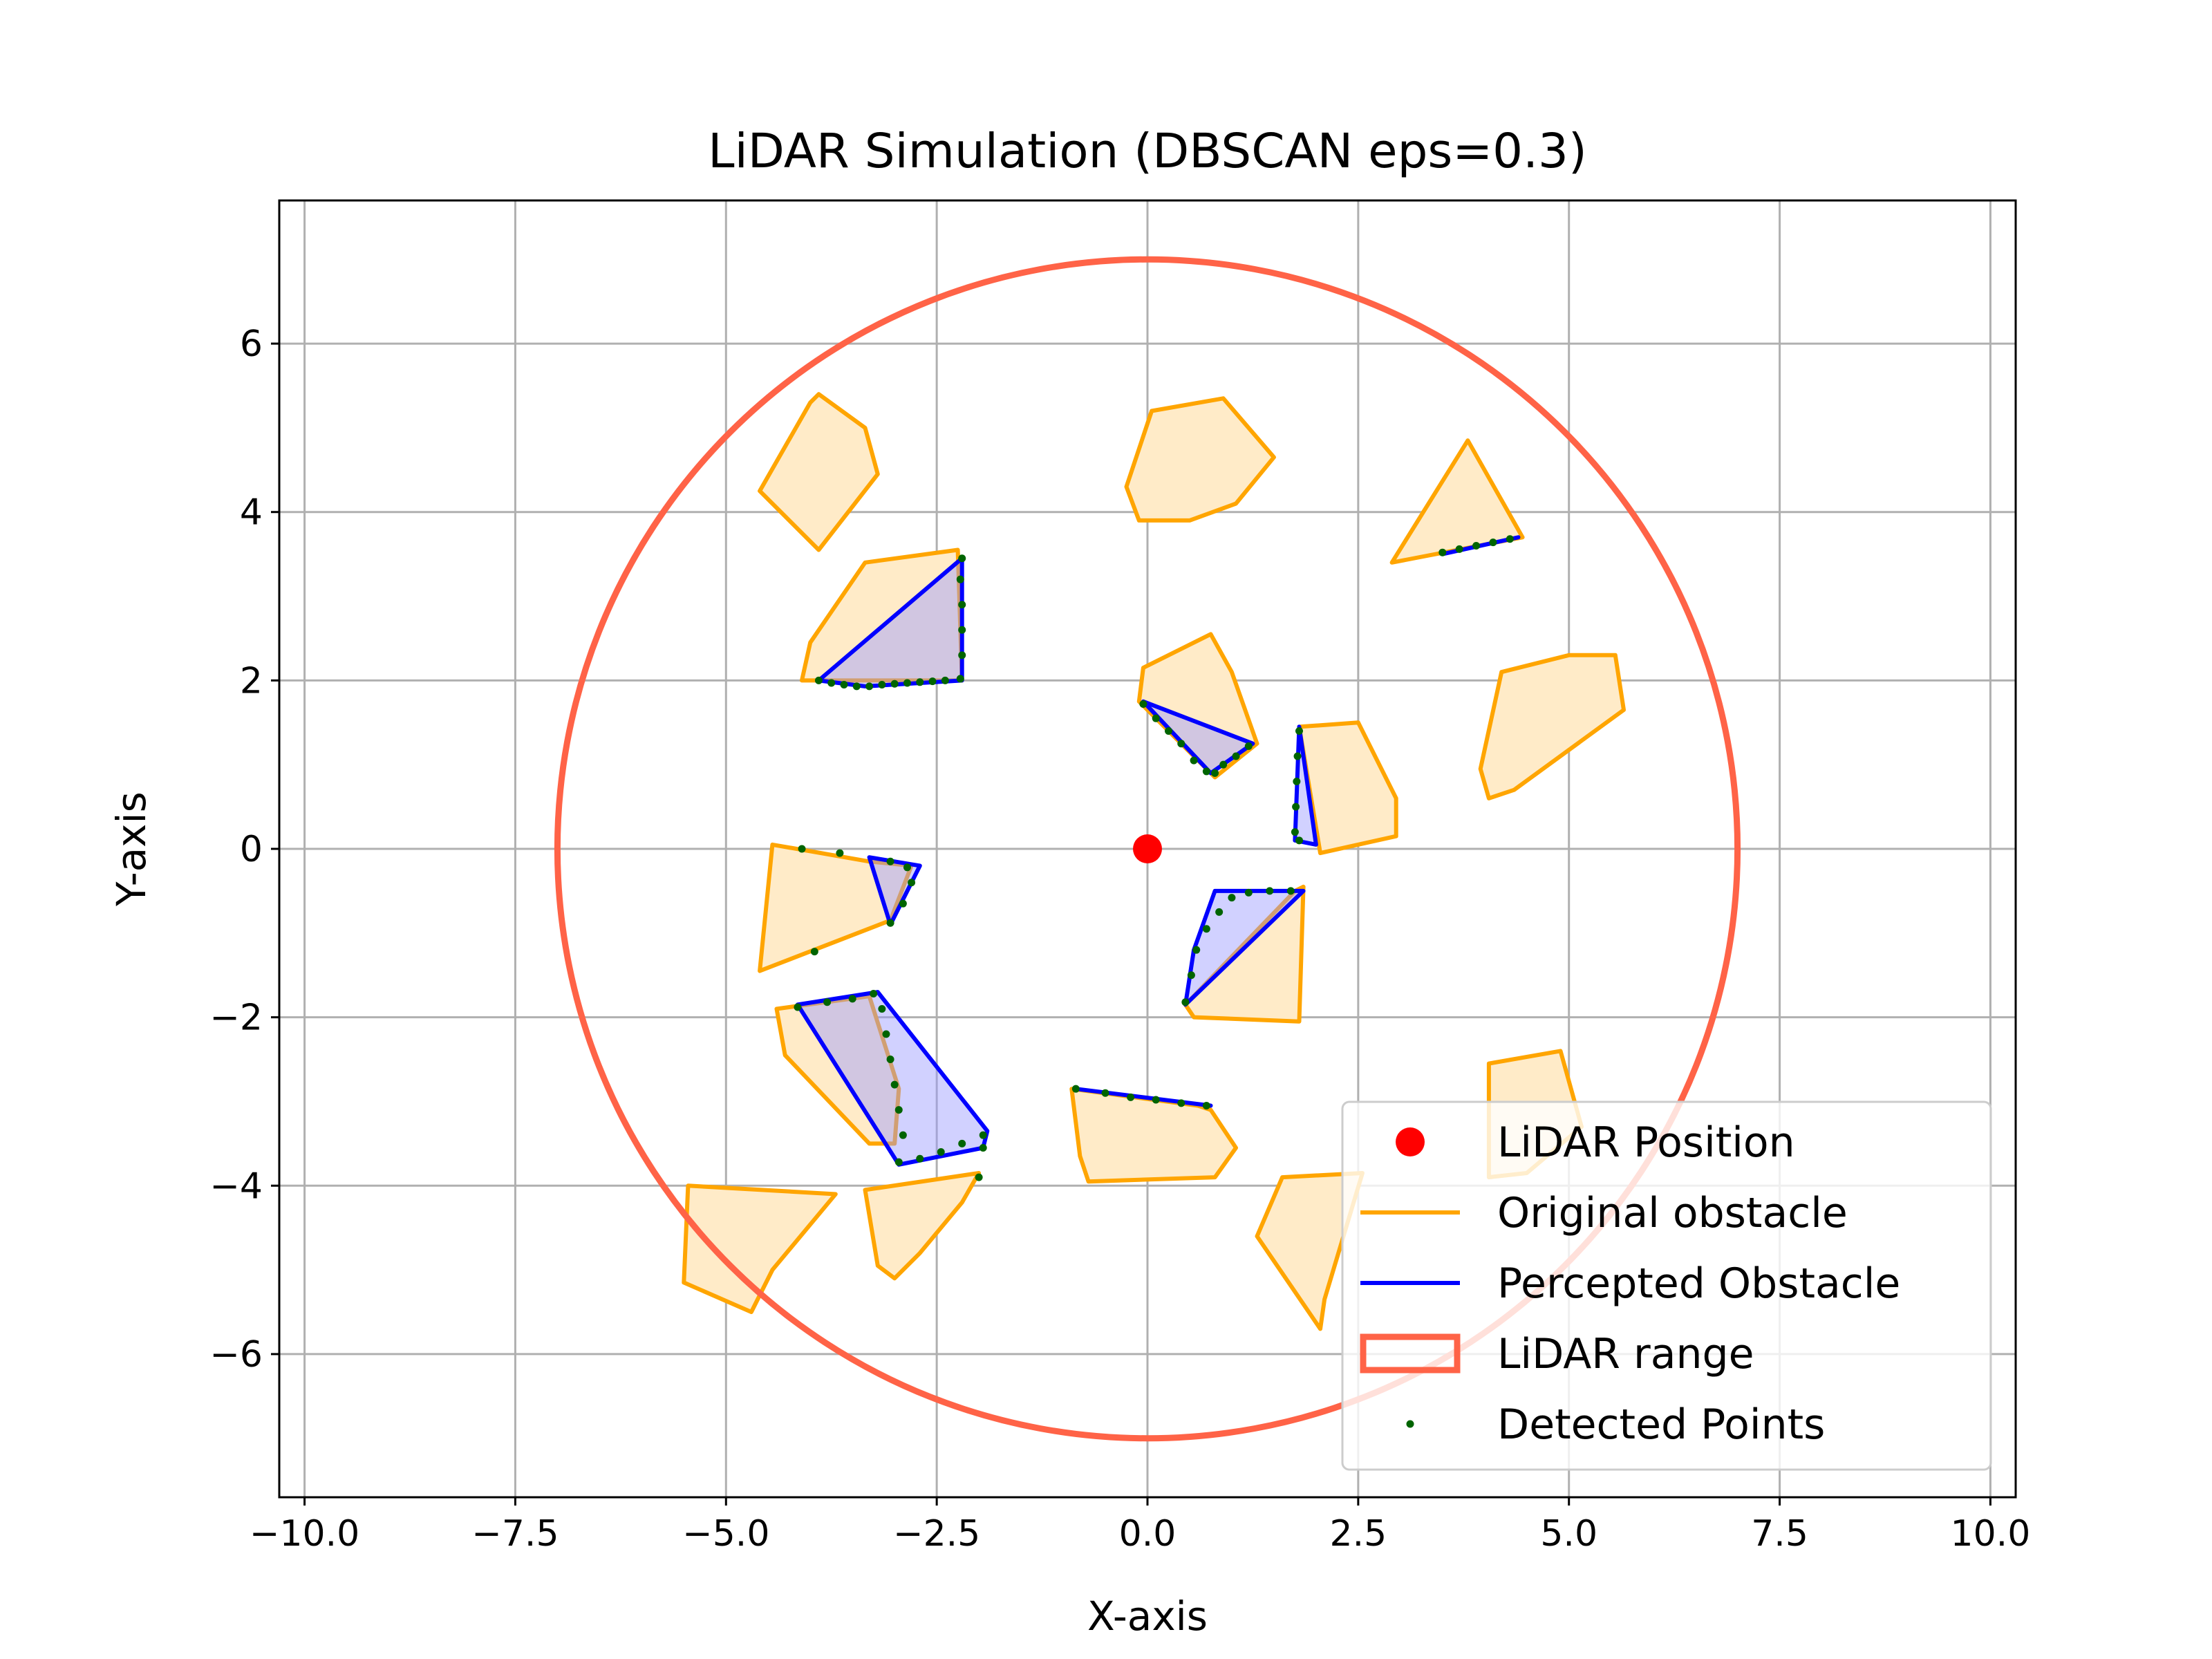  What do you see at coordinates (1646, 1142) in the screenshot?
I see `legend-label: LiDAR Position` at bounding box center [1646, 1142].